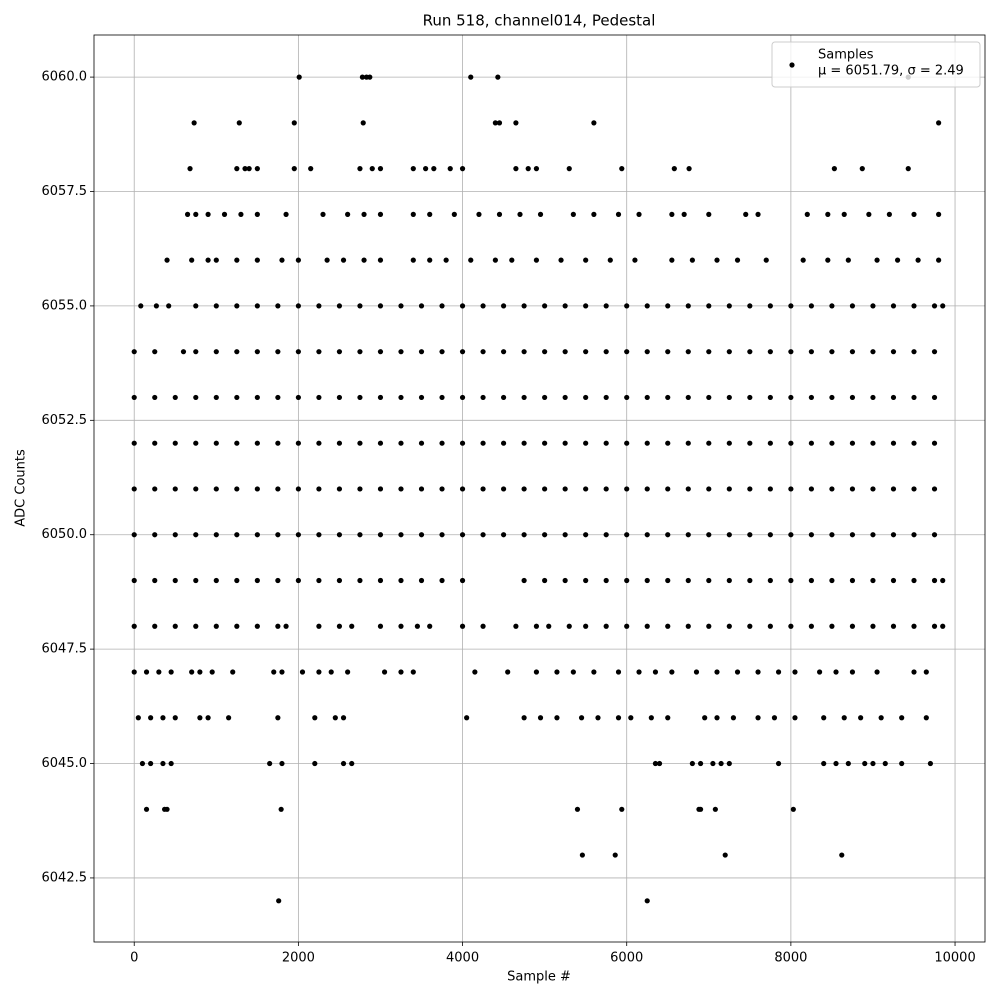  I want to click on x-tick-label: 4000, so click(462, 958).